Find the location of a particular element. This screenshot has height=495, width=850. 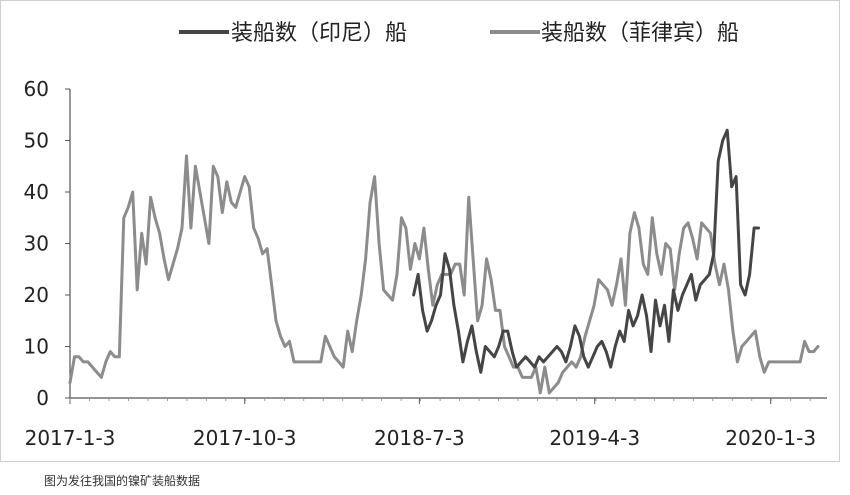

chart-legend: 装船数（印尼）船 装船数（菲律宾）船 is located at coordinates (459, 33).